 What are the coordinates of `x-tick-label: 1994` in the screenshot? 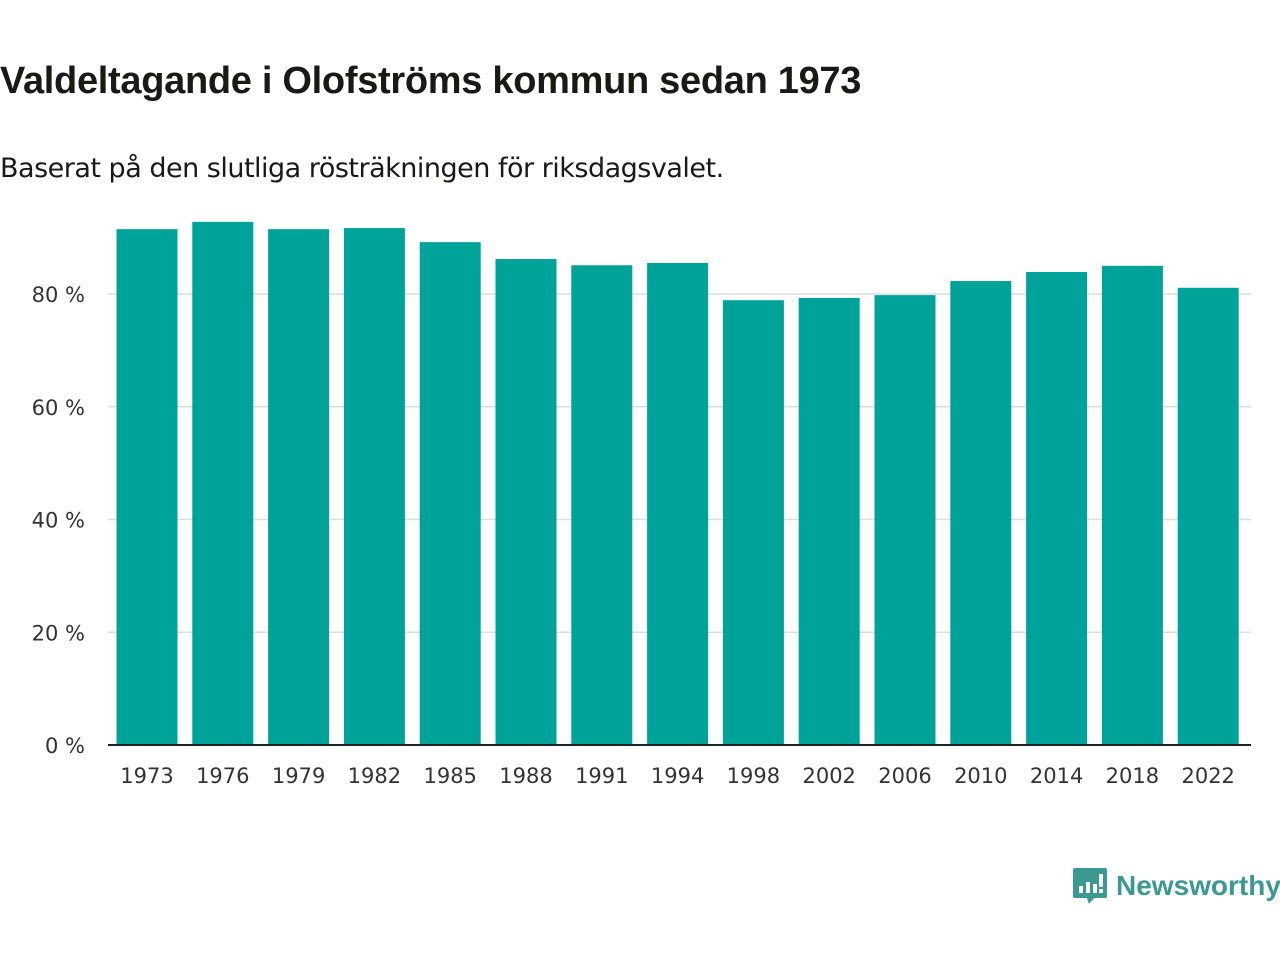 It's located at (677, 776).